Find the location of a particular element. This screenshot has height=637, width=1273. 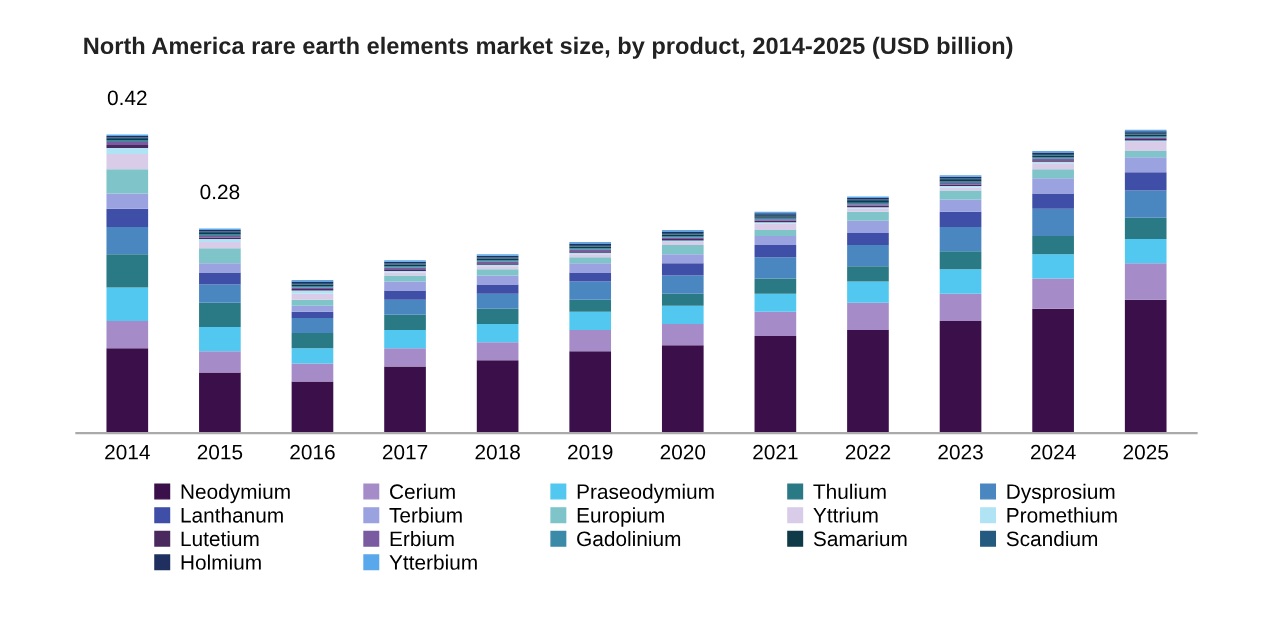

x-tick-label: 2017 is located at coordinates (405, 452).